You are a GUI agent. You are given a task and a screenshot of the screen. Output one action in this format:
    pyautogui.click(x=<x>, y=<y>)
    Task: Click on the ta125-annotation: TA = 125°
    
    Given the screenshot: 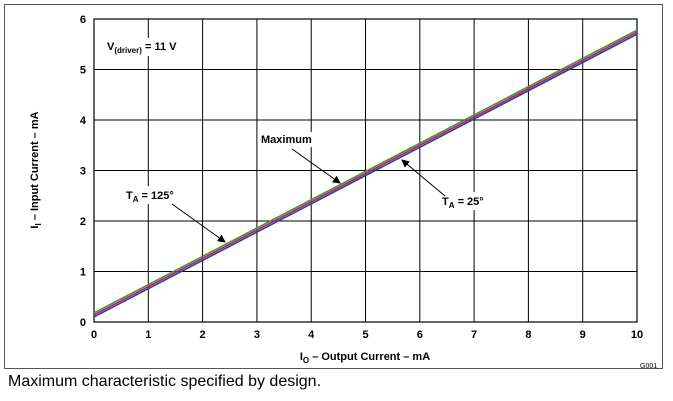 What is the action you would take?
    pyautogui.click(x=175, y=214)
    